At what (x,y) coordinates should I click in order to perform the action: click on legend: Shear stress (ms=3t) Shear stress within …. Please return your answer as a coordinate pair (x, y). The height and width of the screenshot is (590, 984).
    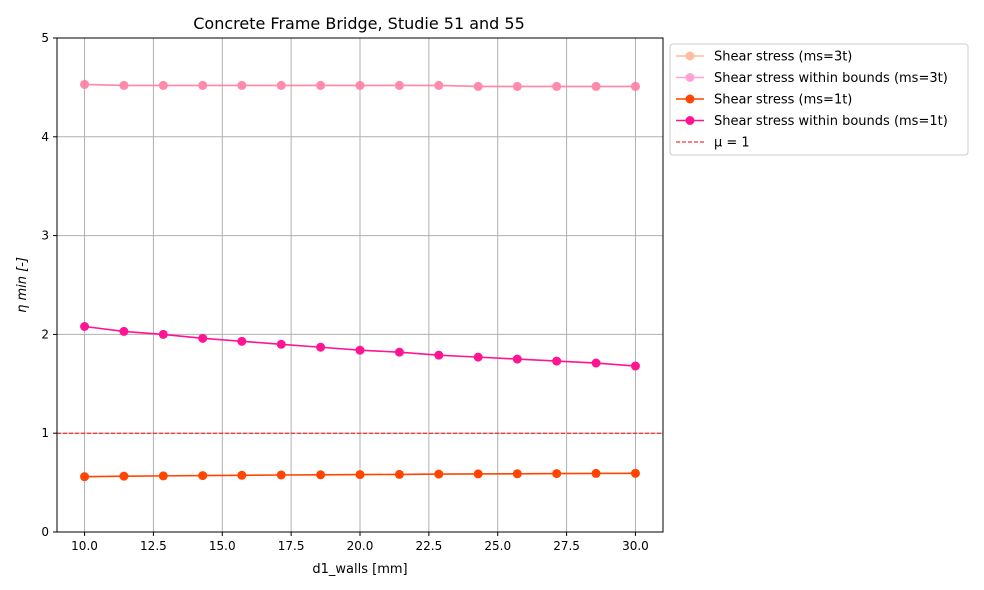
    Looking at the image, I should click on (819, 99).